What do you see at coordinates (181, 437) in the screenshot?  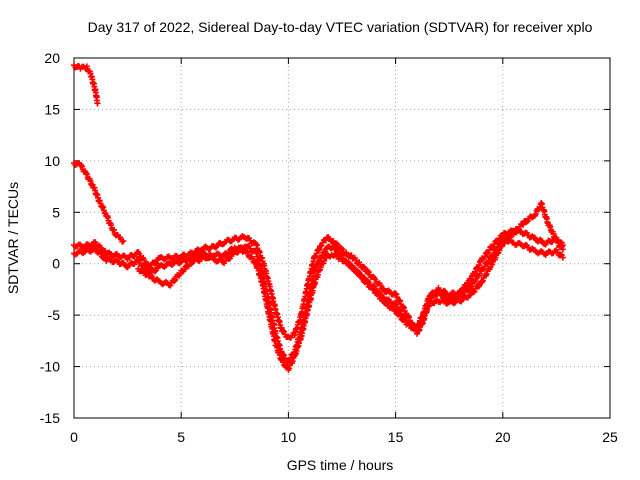 I see `x-tick-label: 5` at bounding box center [181, 437].